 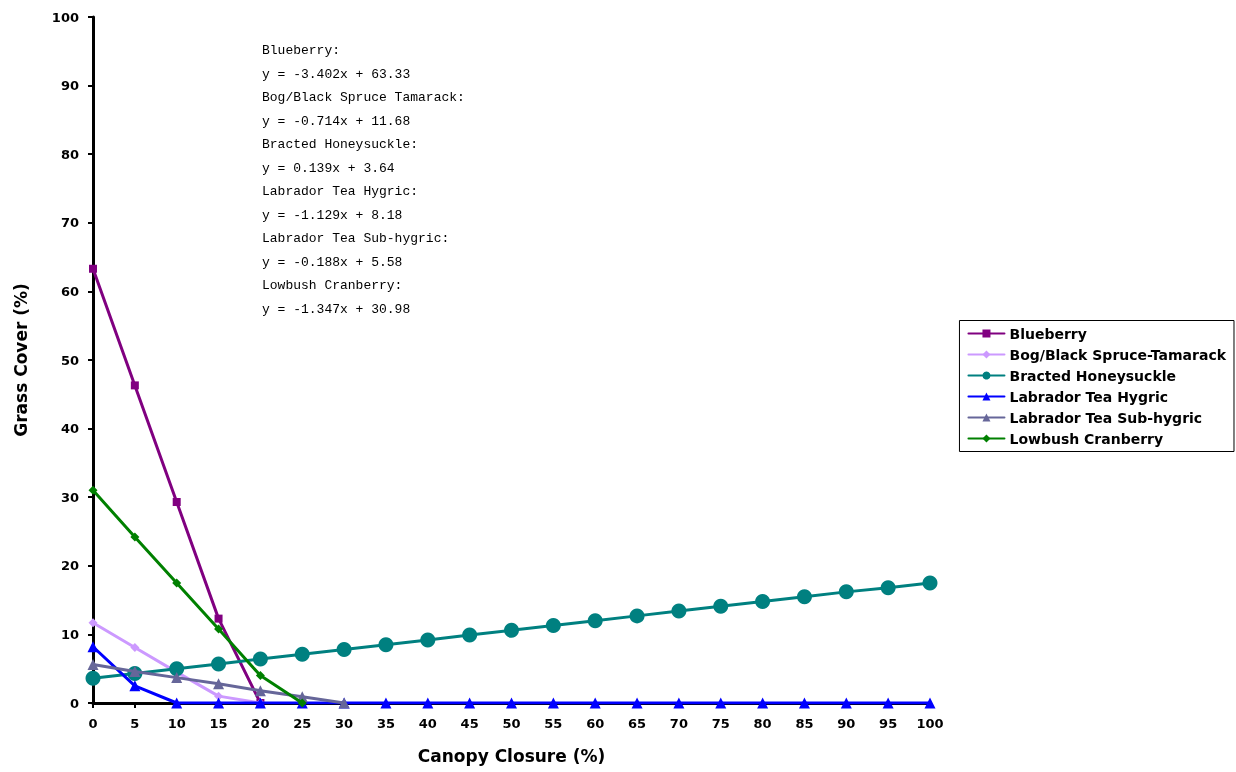 What do you see at coordinates (336, 309) in the screenshot?
I see `annotation: y = -1.347x + 30.98` at bounding box center [336, 309].